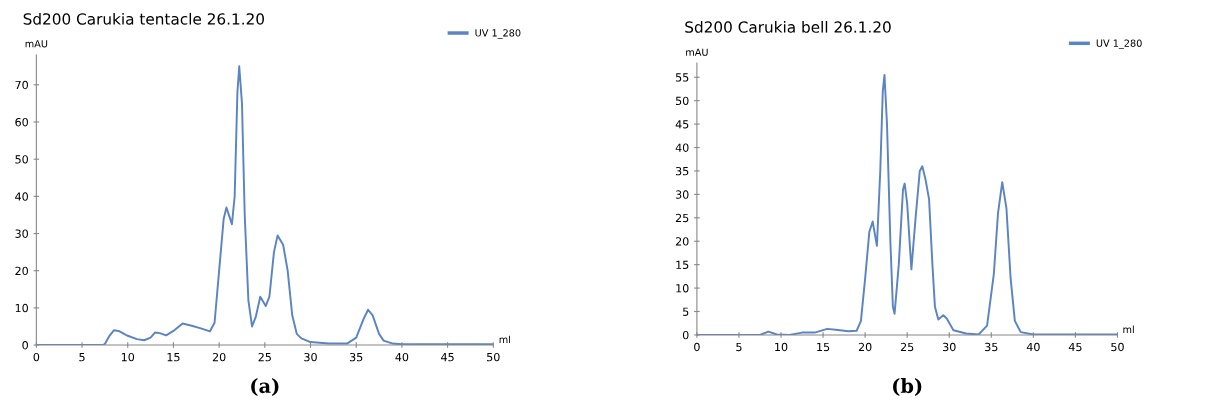  Describe the element at coordinates (143, 18) in the screenshot. I see `chart-title: Sd200 Carukia tentacle 26.1.20` at that location.